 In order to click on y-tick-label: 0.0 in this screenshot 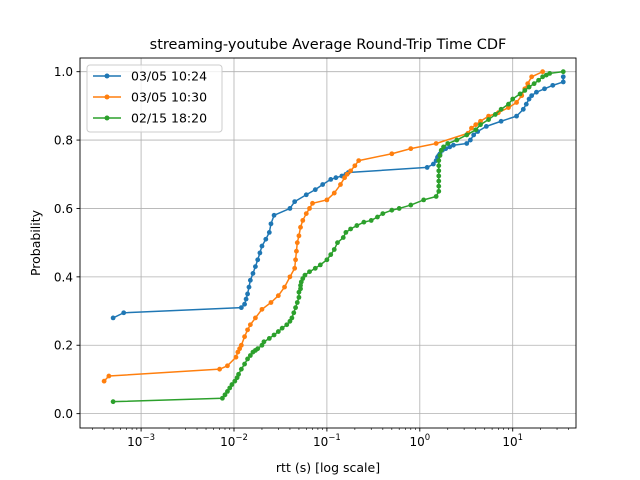, I will do `click(63, 414)`.